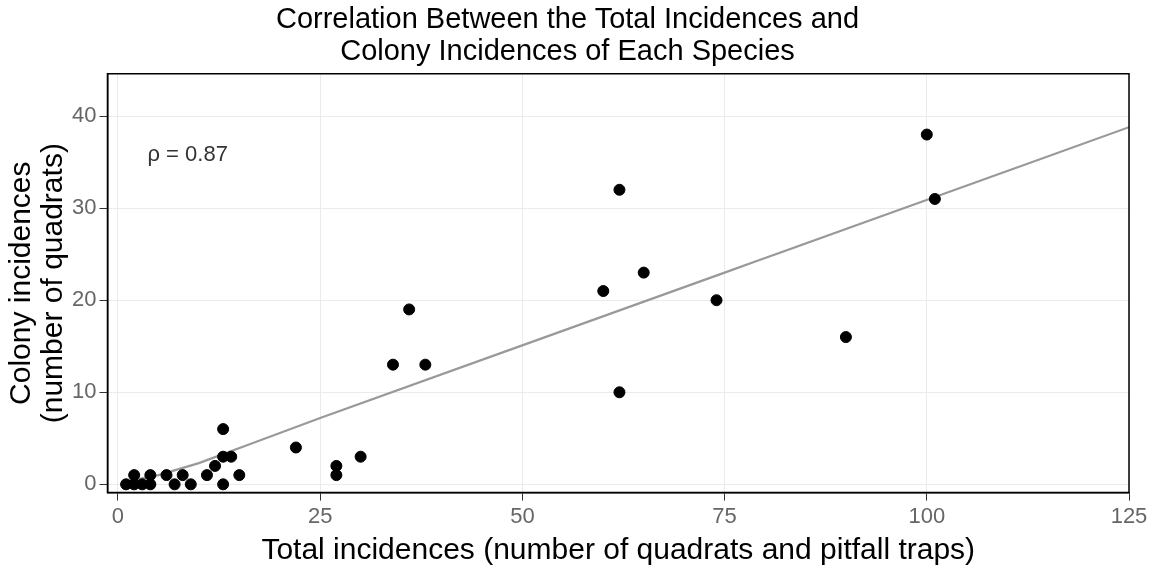 Image resolution: width=1165 pixels, height=569 pixels. Describe the element at coordinates (187, 153) in the screenshot. I see `annotation: ρ = 0.87` at that location.